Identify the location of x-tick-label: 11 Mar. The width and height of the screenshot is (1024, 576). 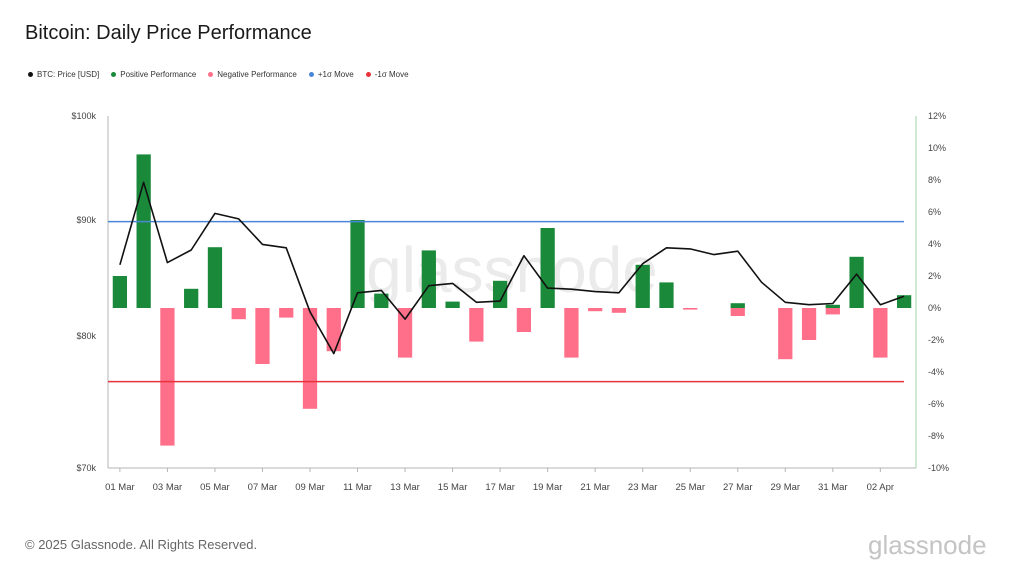
(357, 487).